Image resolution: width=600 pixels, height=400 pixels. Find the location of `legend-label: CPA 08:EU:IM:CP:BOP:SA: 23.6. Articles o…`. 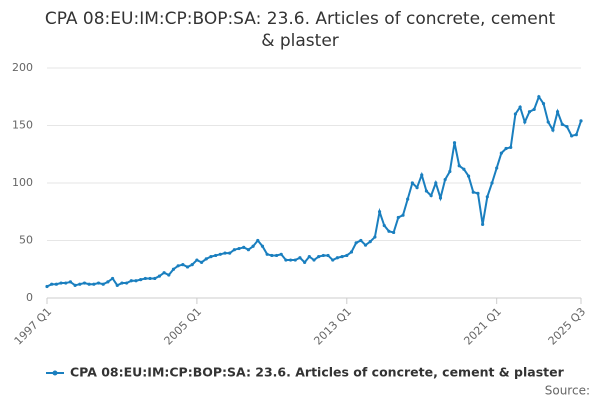

legend-label: CPA 08:EU:IM:CP:BOP:SA: 23.6. Articles o… is located at coordinates (317, 372).